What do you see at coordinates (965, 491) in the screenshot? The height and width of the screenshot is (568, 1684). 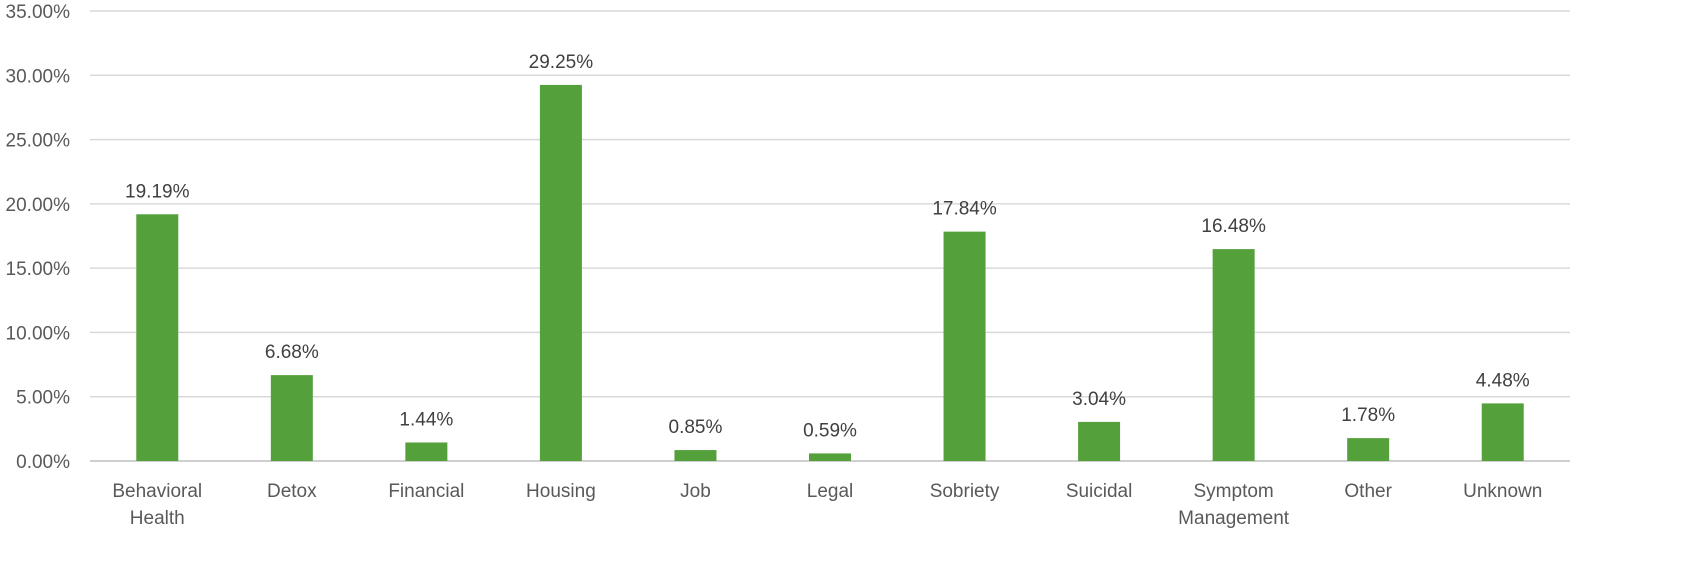 I see `category-label: Sobriety` at bounding box center [965, 491].